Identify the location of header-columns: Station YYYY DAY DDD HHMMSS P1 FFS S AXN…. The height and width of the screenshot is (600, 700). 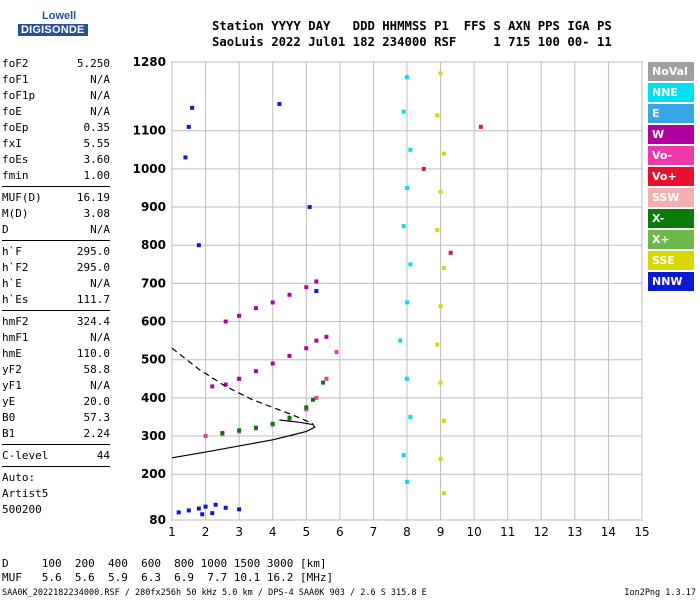
(412, 26).